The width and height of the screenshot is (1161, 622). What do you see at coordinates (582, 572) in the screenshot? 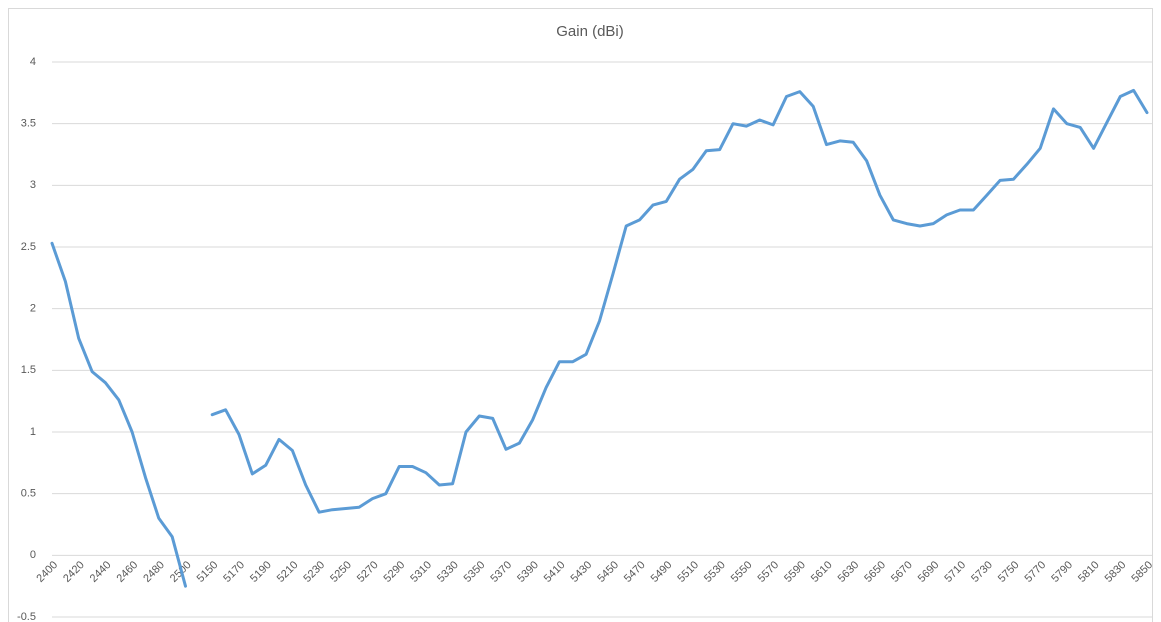
I see `x-tick-label: 5430` at bounding box center [582, 572].